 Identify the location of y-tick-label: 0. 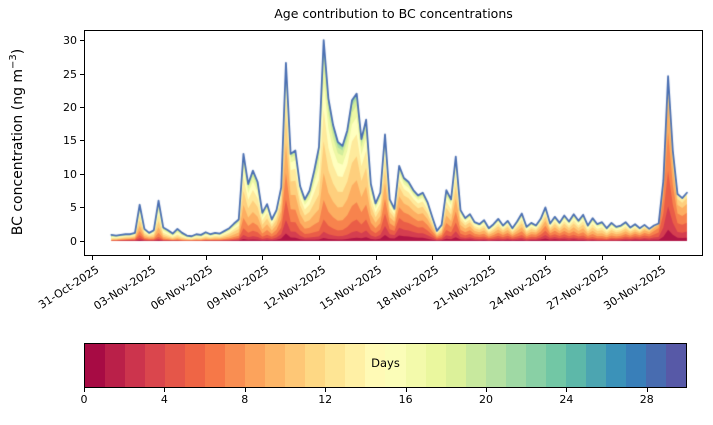
(73, 241).